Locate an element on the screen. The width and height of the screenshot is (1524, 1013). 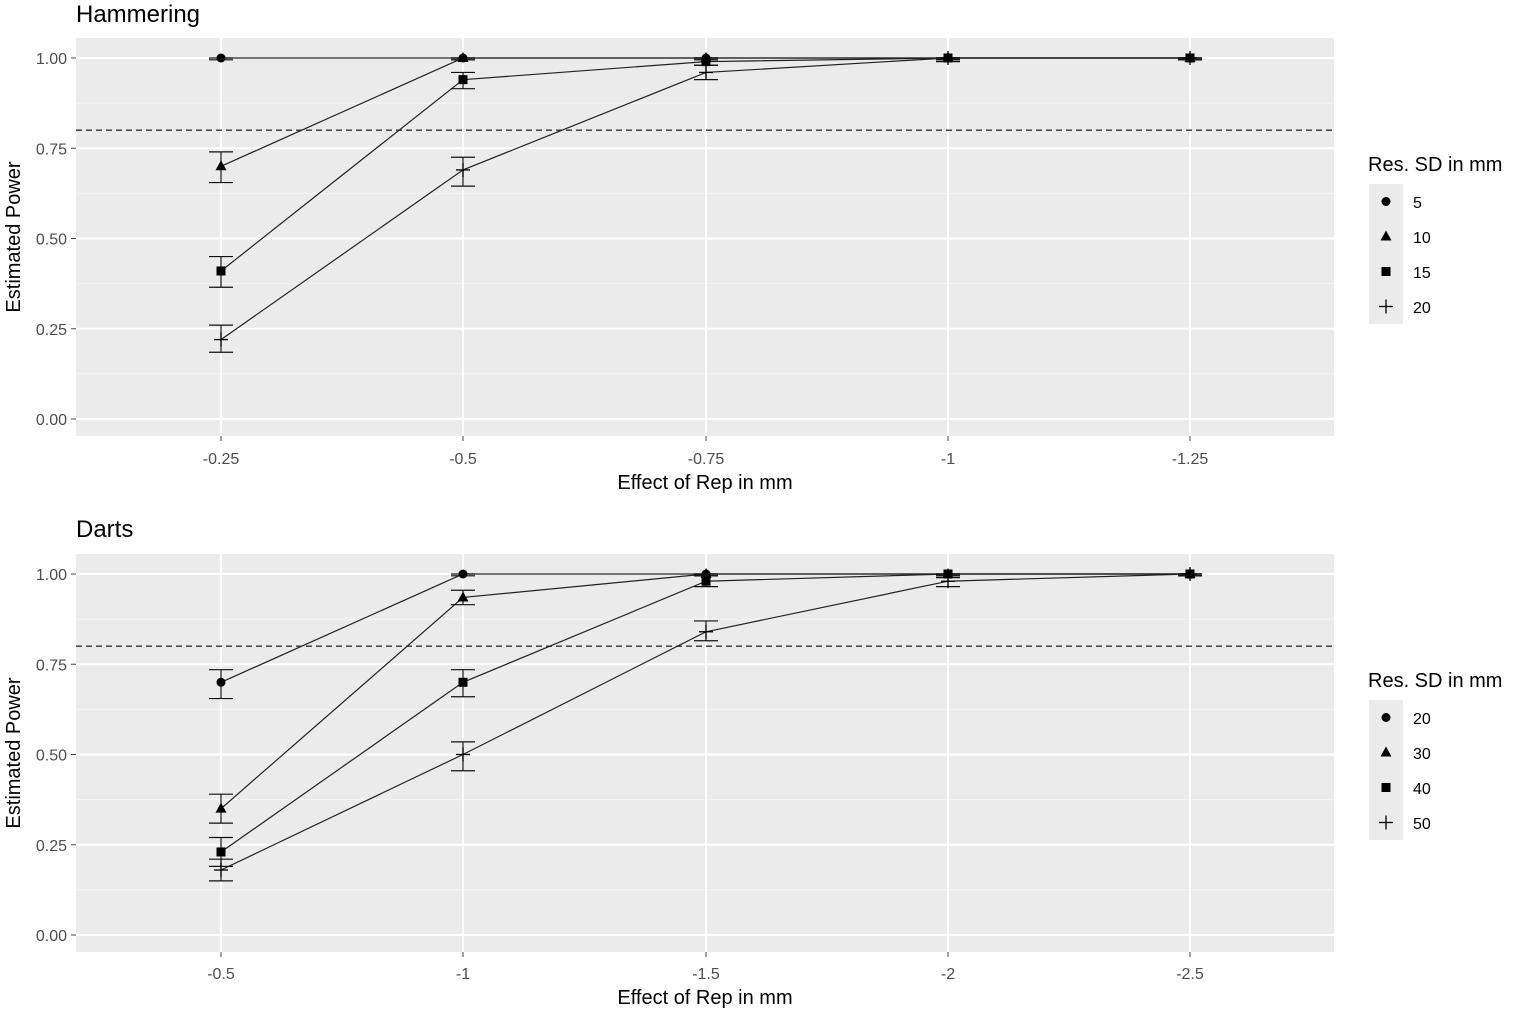
x-tick-label: -1.5 is located at coordinates (706, 974).